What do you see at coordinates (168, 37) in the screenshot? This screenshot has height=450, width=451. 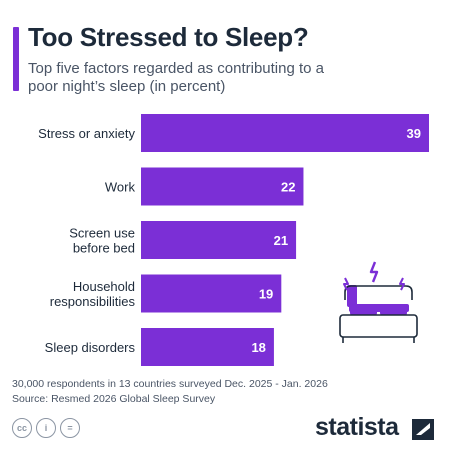 I see `chart-title: Too Stressed to Sleep?` at bounding box center [168, 37].